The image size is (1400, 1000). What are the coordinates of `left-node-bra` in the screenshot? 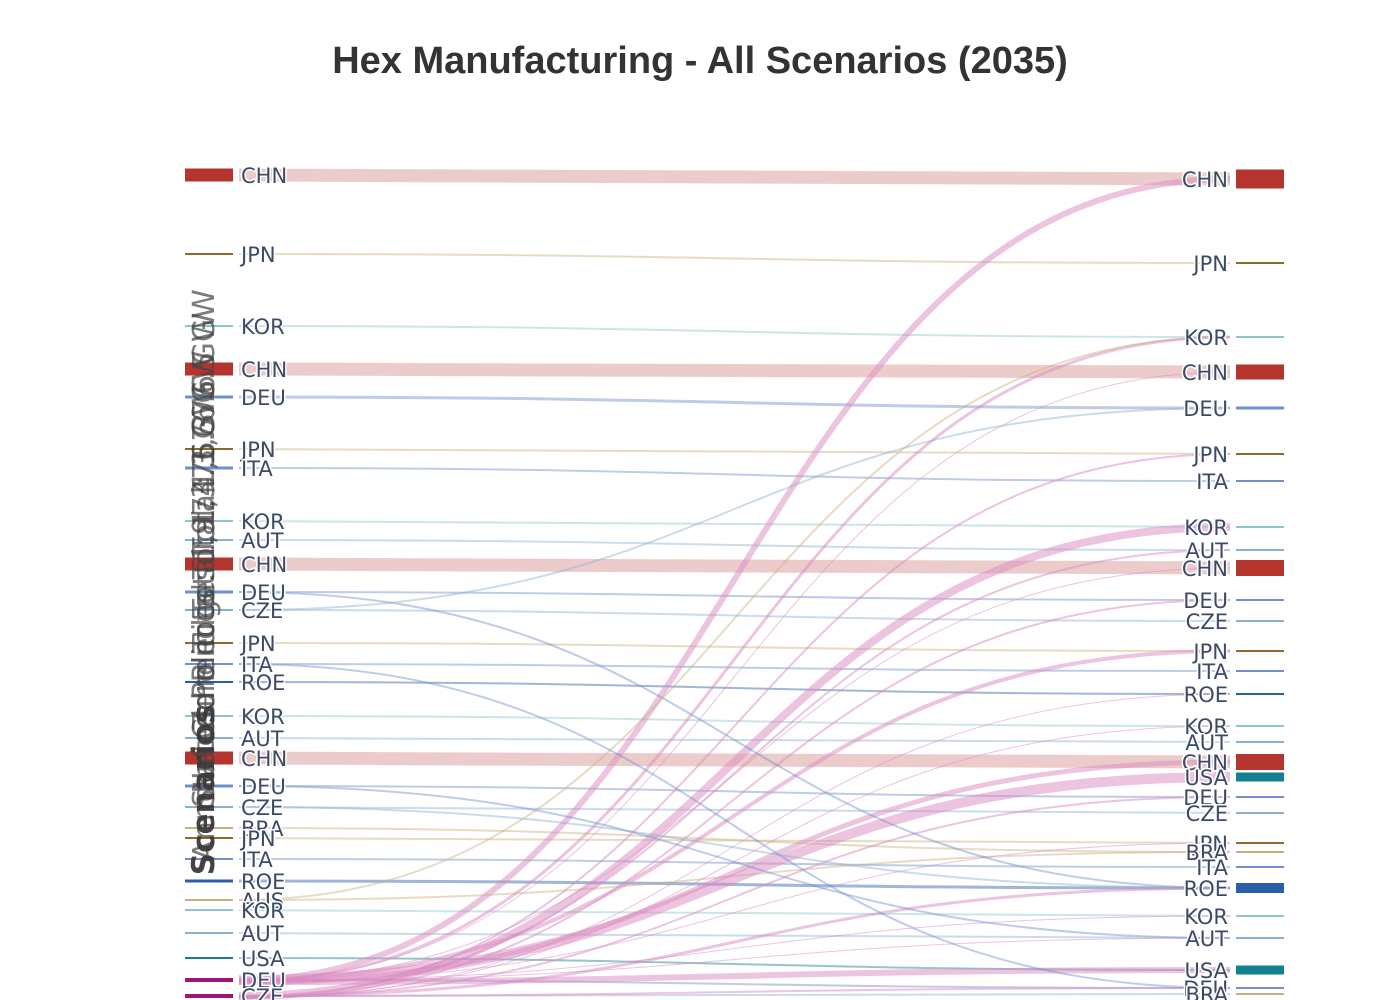 It's located at (209, 828).